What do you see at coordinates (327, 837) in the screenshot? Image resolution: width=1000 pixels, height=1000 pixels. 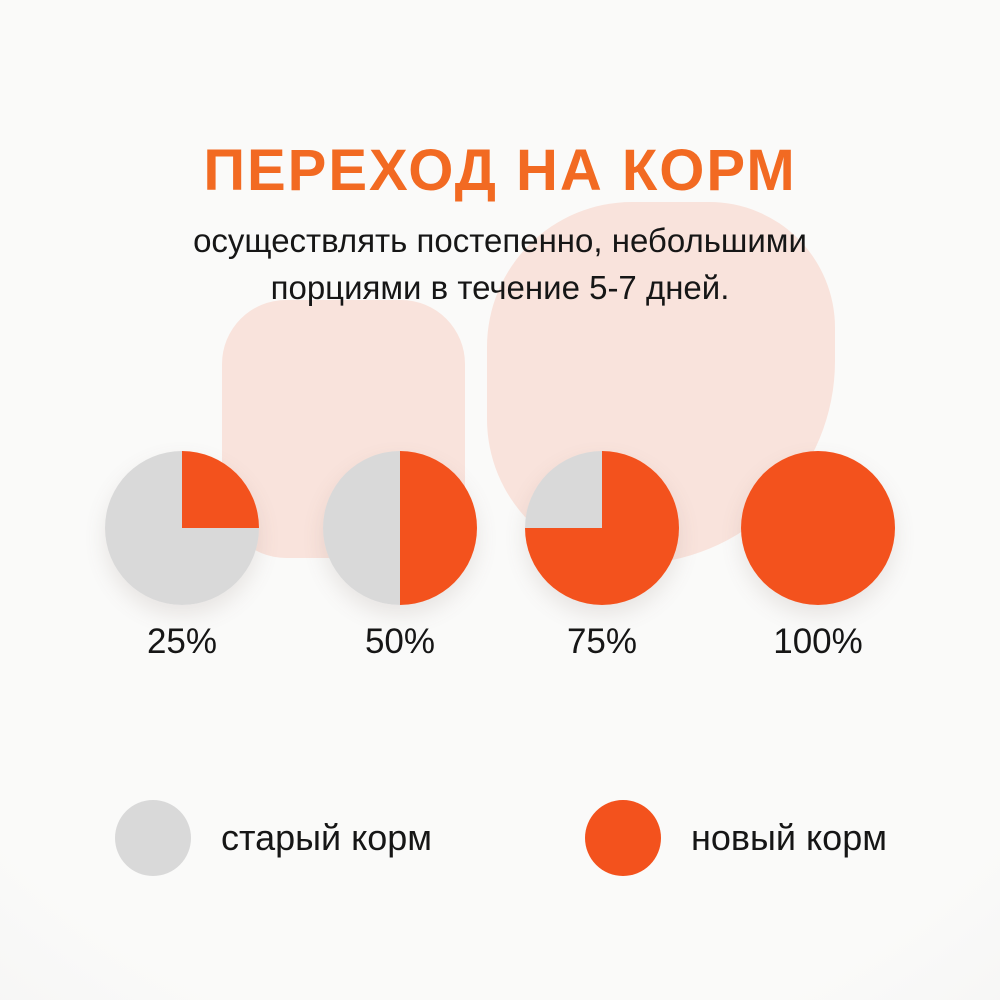 I see `legend-label-old-food: старый корм` at bounding box center [327, 837].